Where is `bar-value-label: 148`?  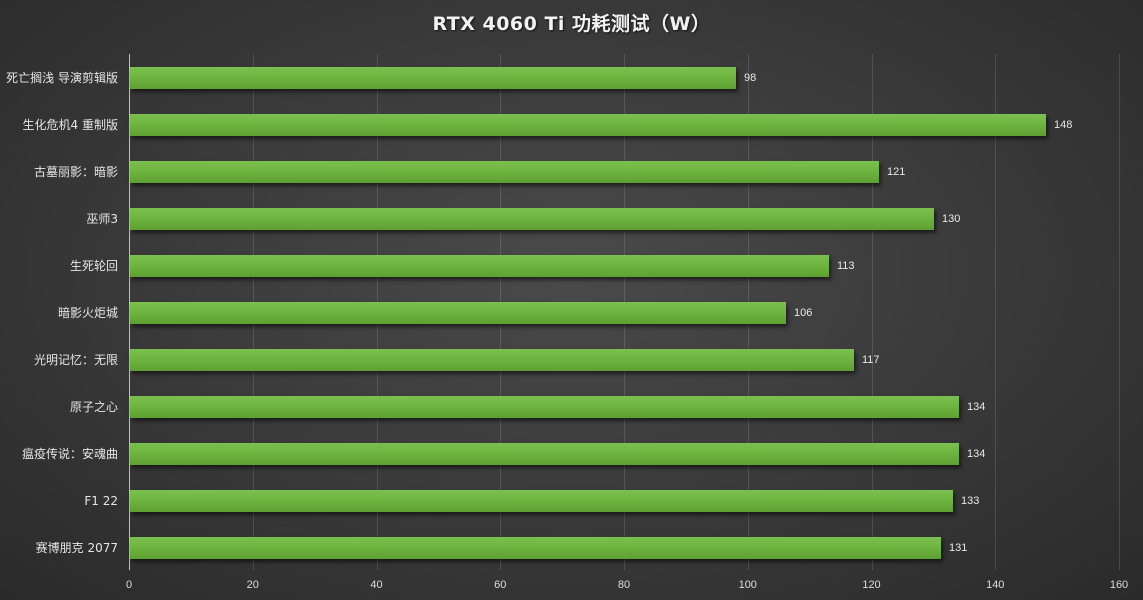 bar-value-label: 148 is located at coordinates (1063, 125).